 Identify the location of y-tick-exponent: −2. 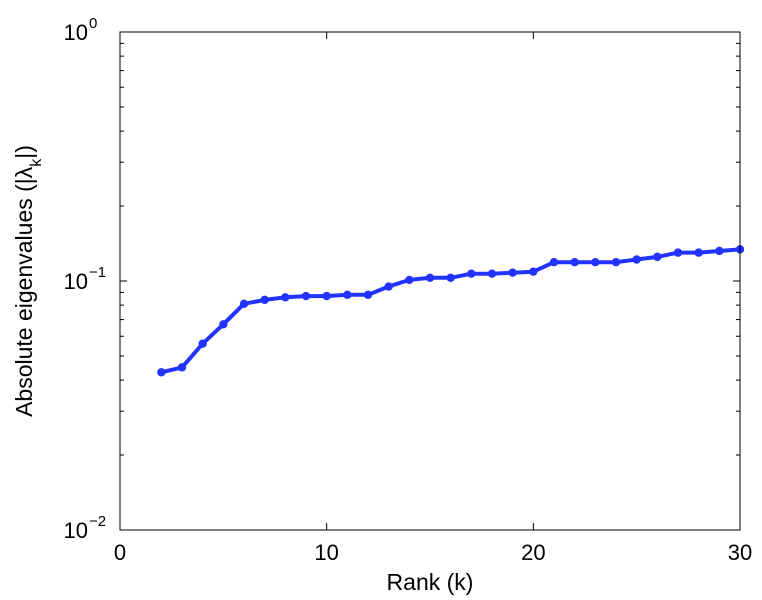
(97, 521).